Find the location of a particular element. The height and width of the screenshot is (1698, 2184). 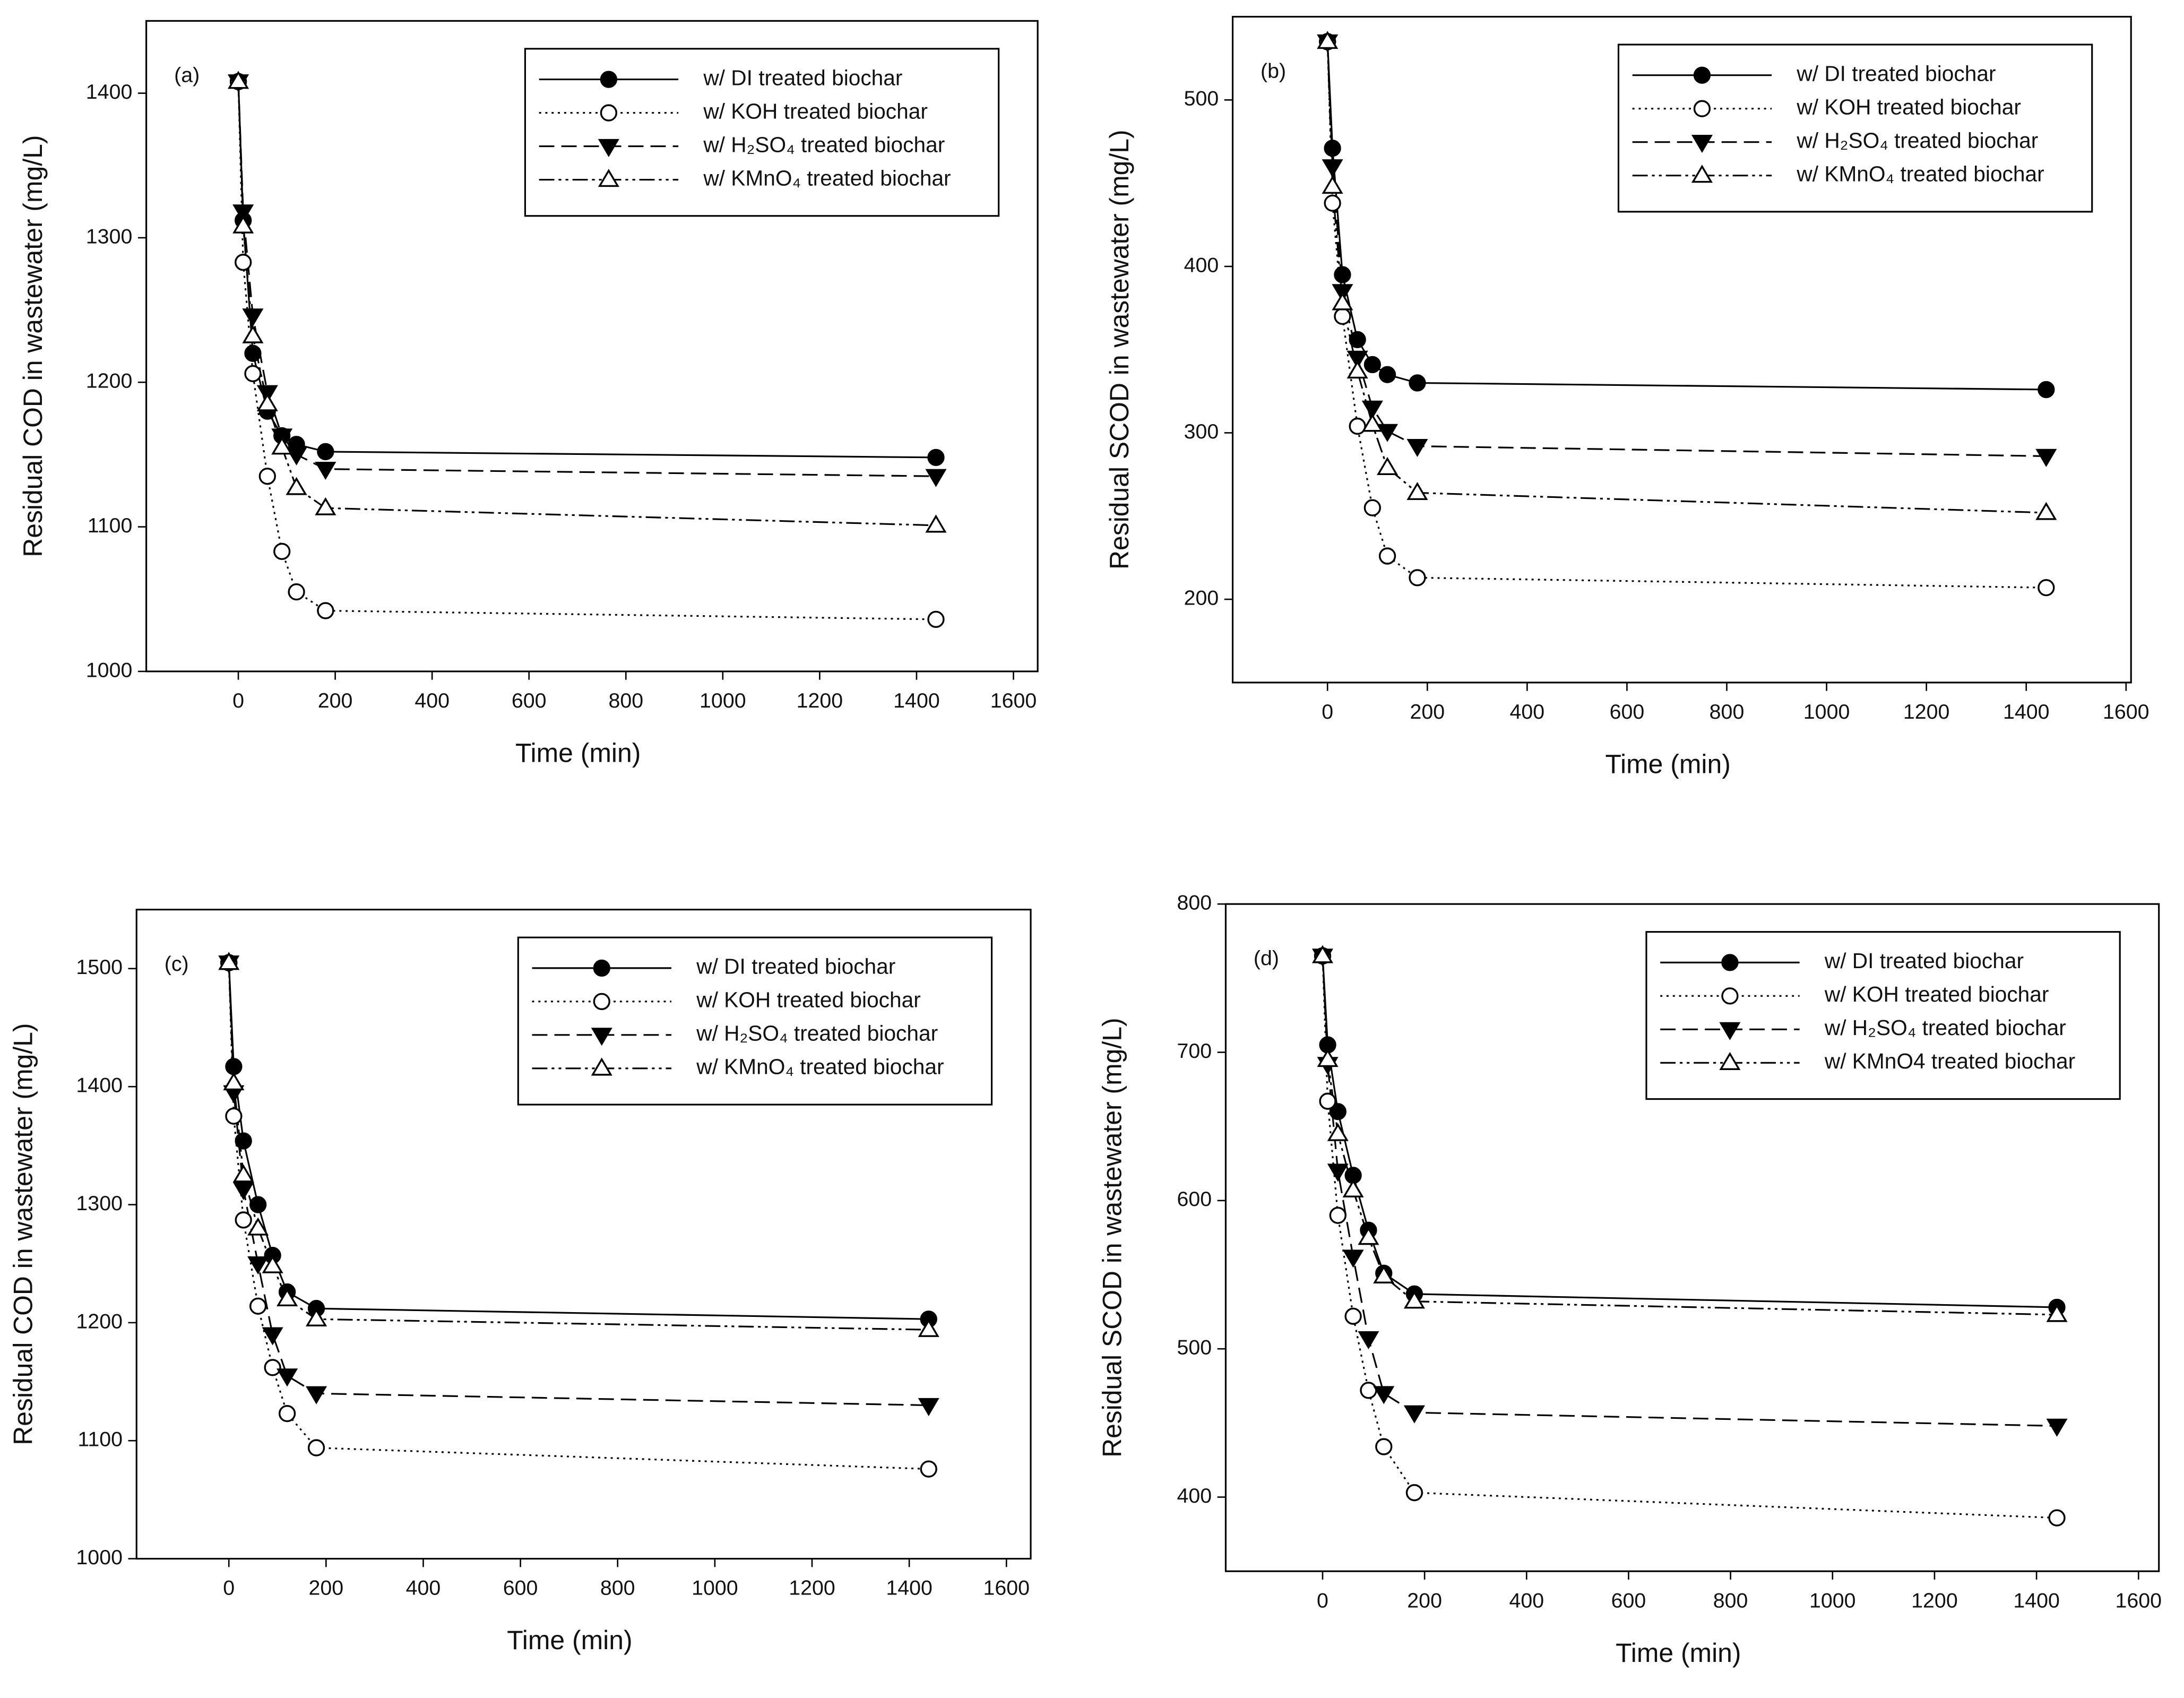

y-tick-label: 1000 is located at coordinates (109, 670).